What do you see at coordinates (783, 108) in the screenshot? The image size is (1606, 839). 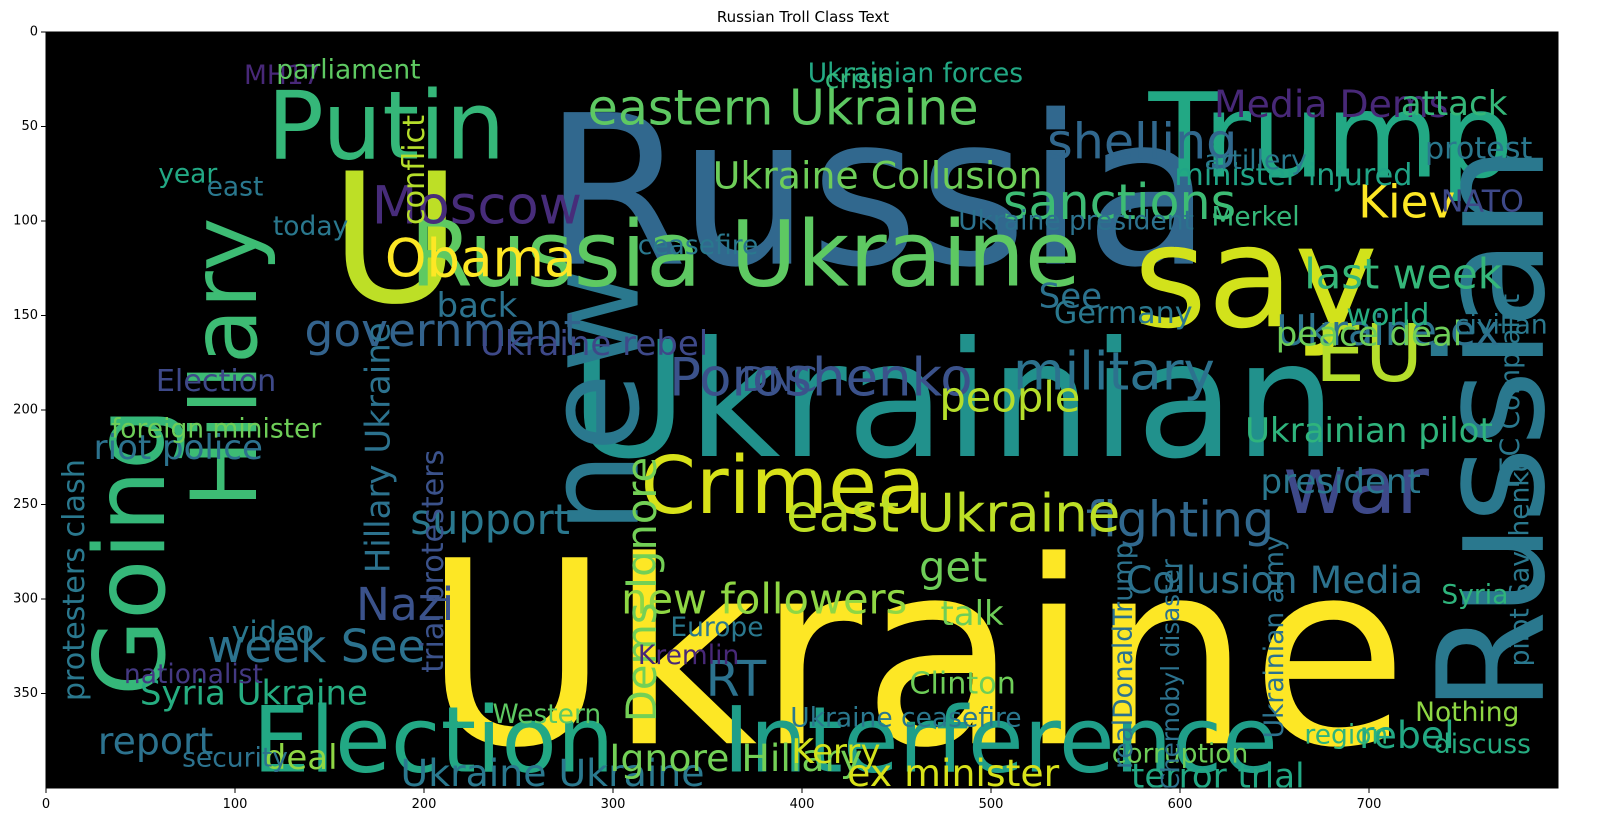 I see `word-17: eastern Ukraine` at bounding box center [783, 108].